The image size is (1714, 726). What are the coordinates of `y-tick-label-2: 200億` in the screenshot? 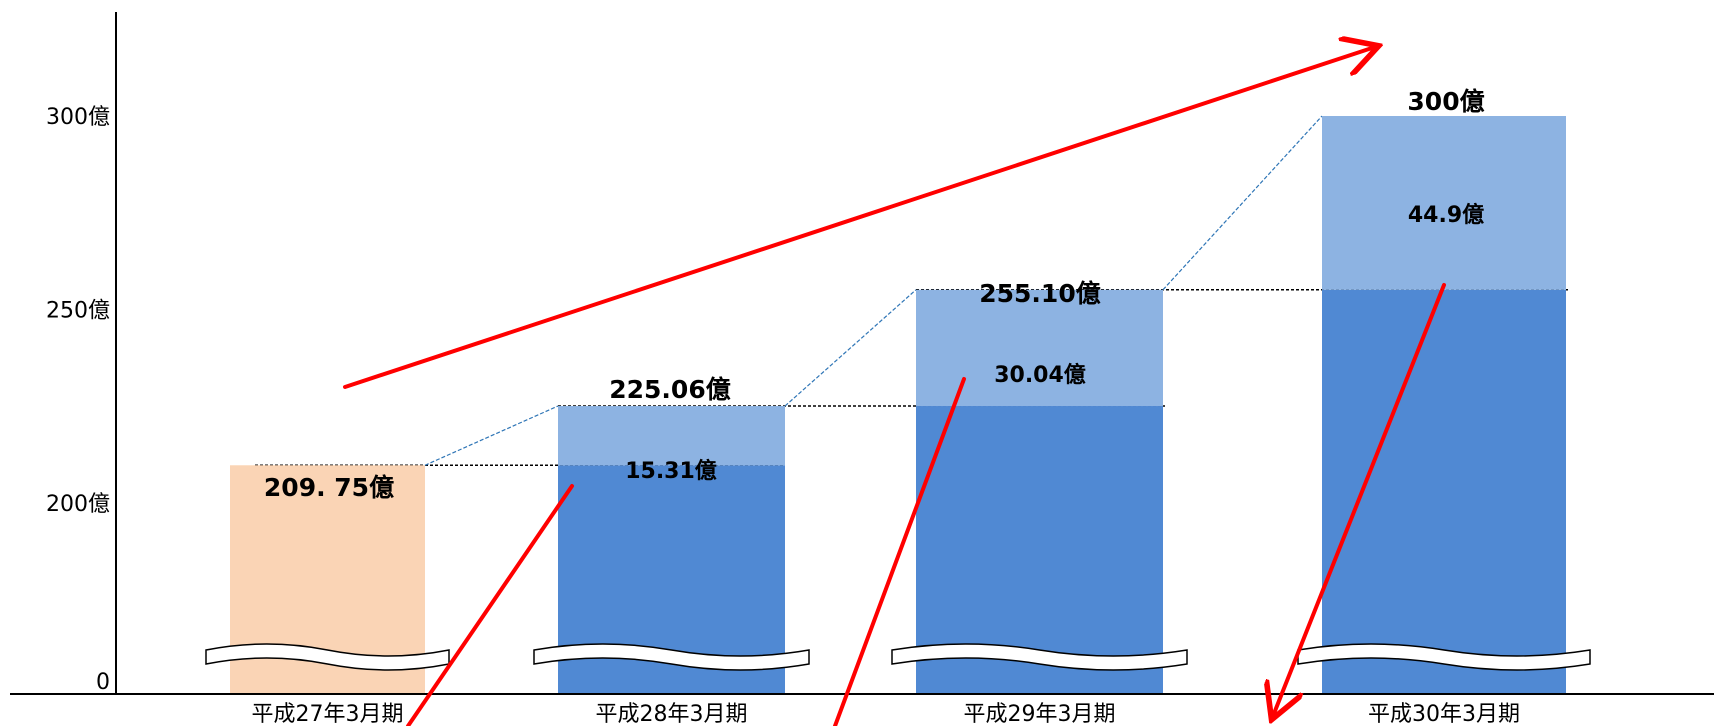 It's located at (78, 504).